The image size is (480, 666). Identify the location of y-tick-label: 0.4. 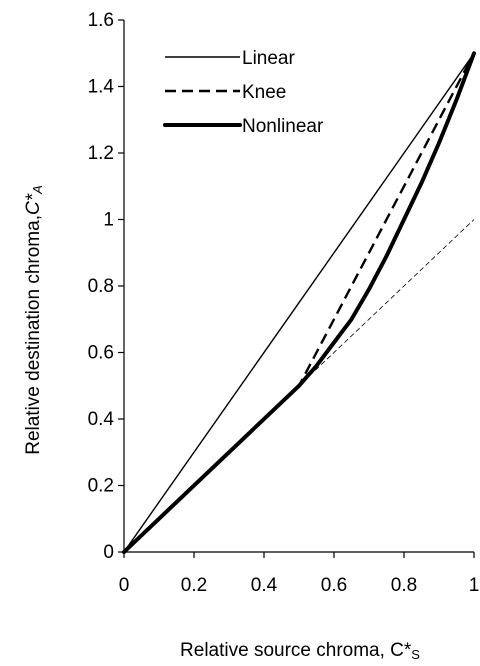
(101, 419).